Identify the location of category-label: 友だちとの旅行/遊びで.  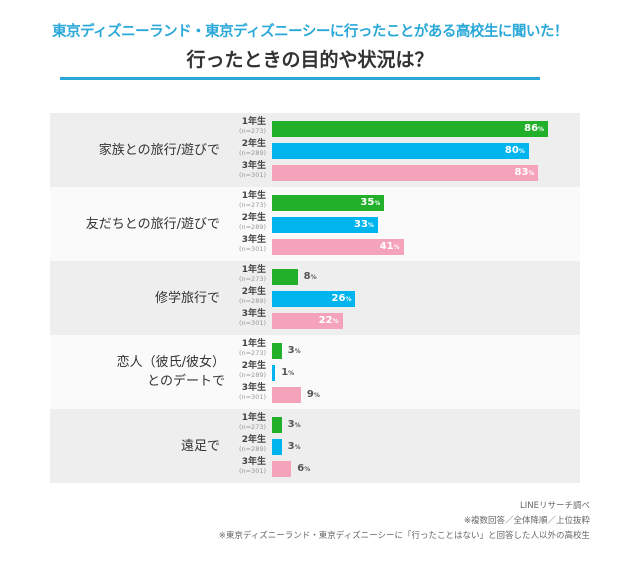
(152, 224).